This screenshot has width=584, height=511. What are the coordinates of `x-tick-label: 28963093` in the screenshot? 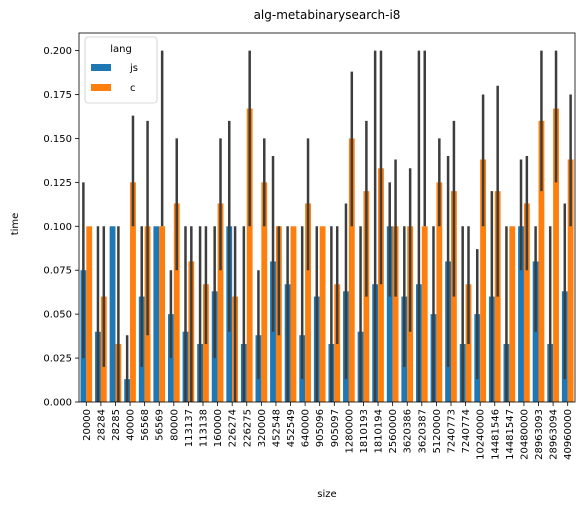 It's located at (539, 434).